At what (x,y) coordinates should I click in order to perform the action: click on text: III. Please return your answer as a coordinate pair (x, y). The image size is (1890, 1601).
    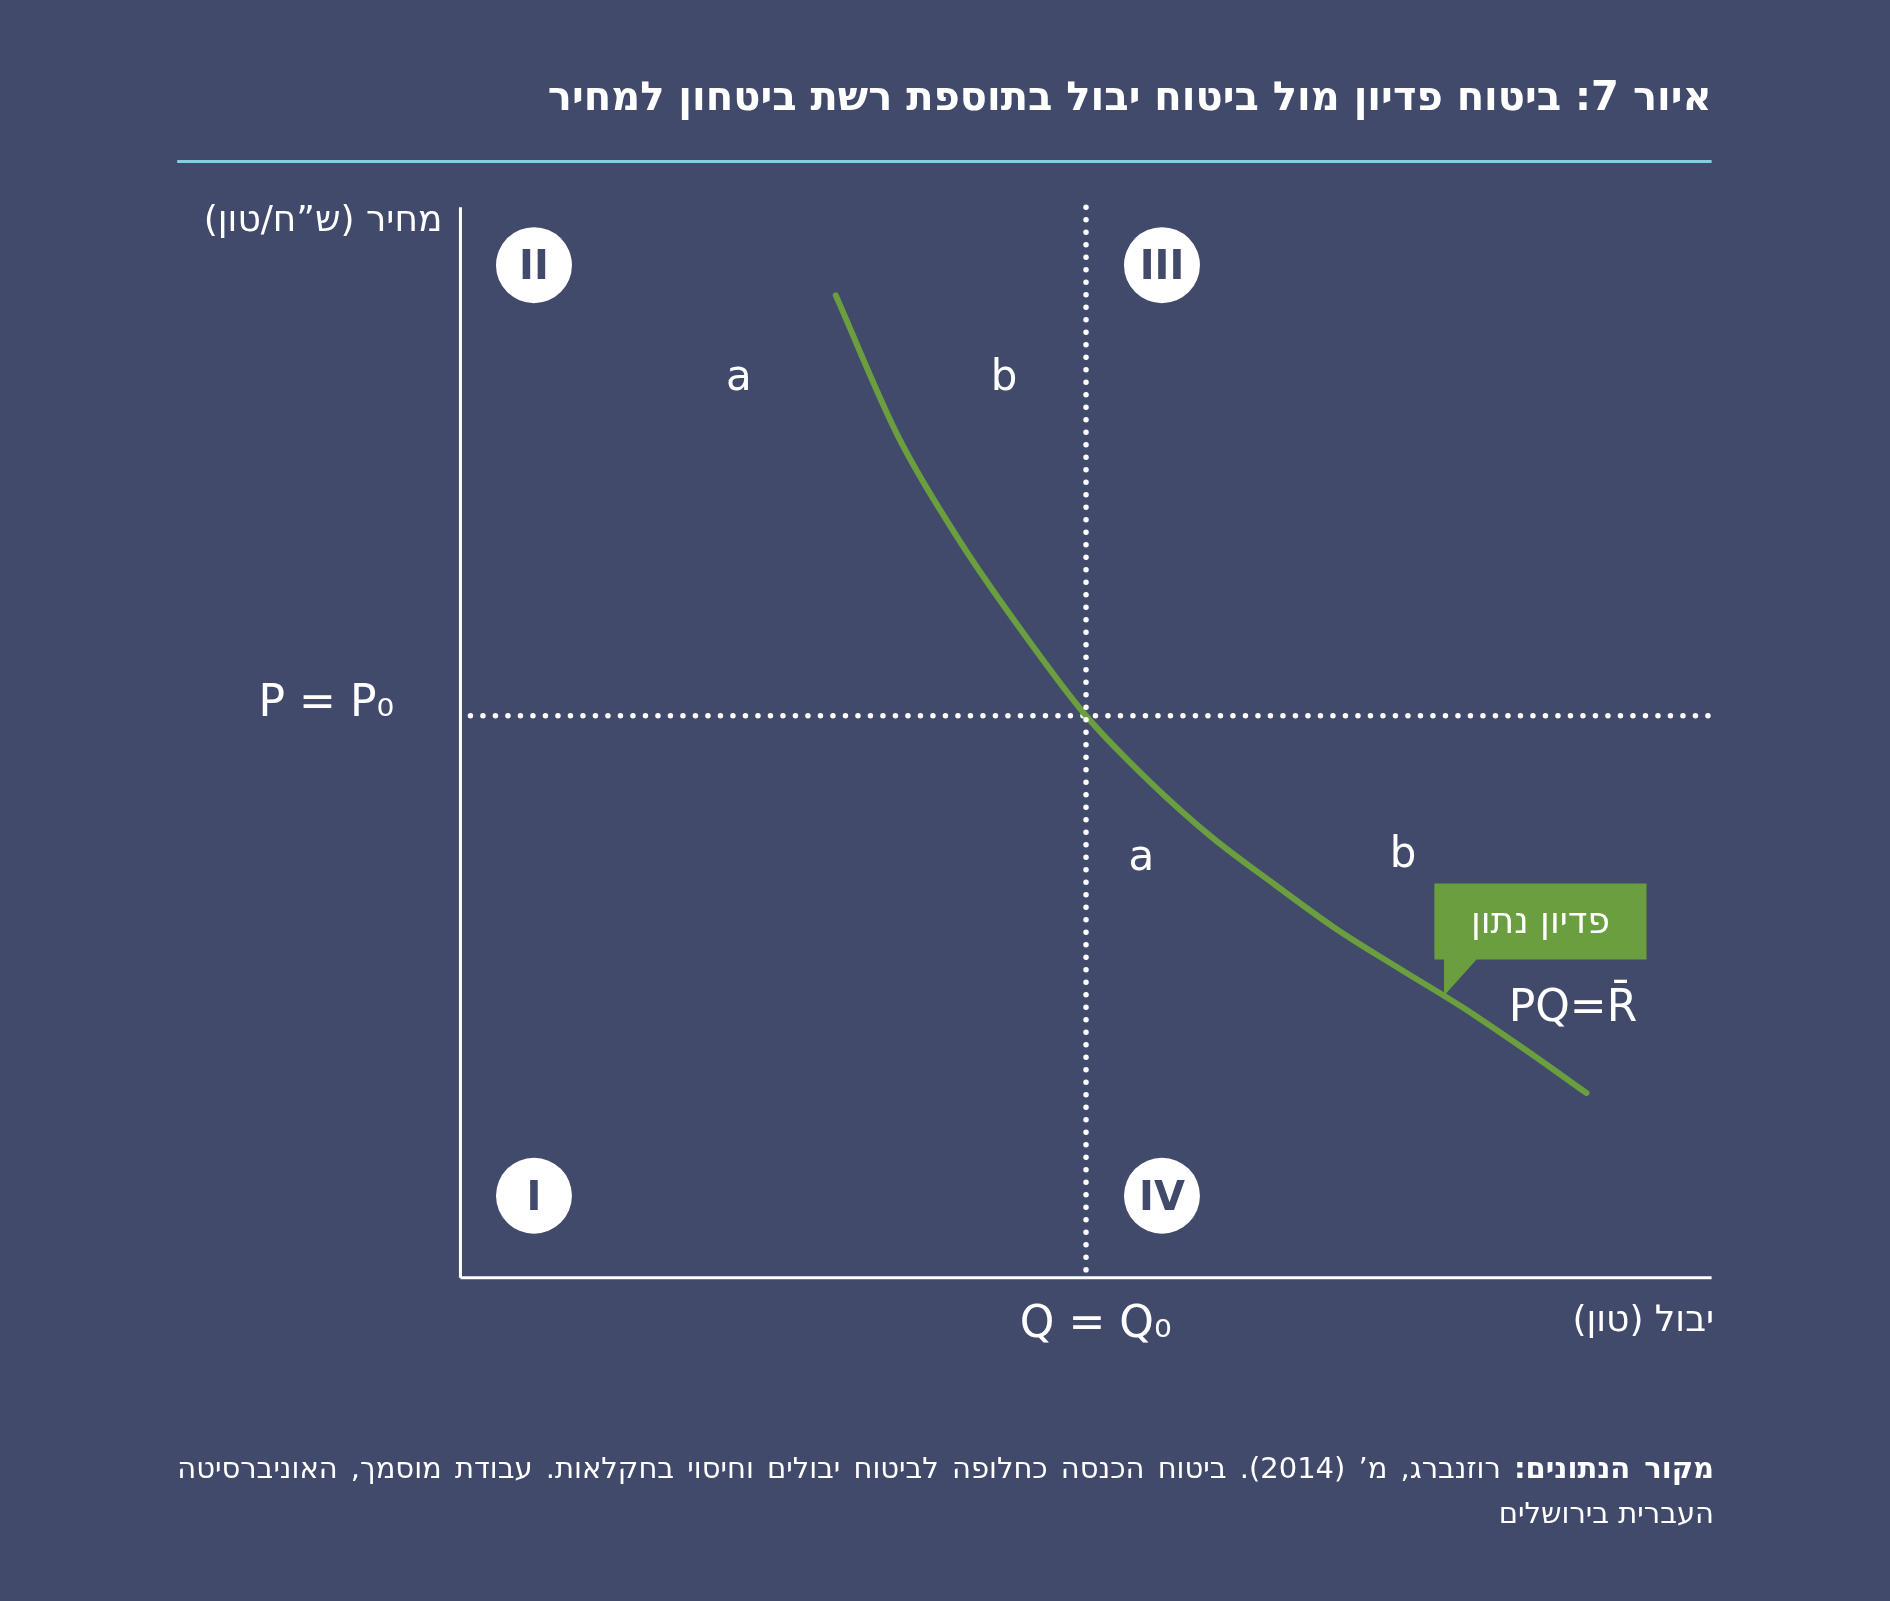
    Looking at the image, I should click on (1162, 265).